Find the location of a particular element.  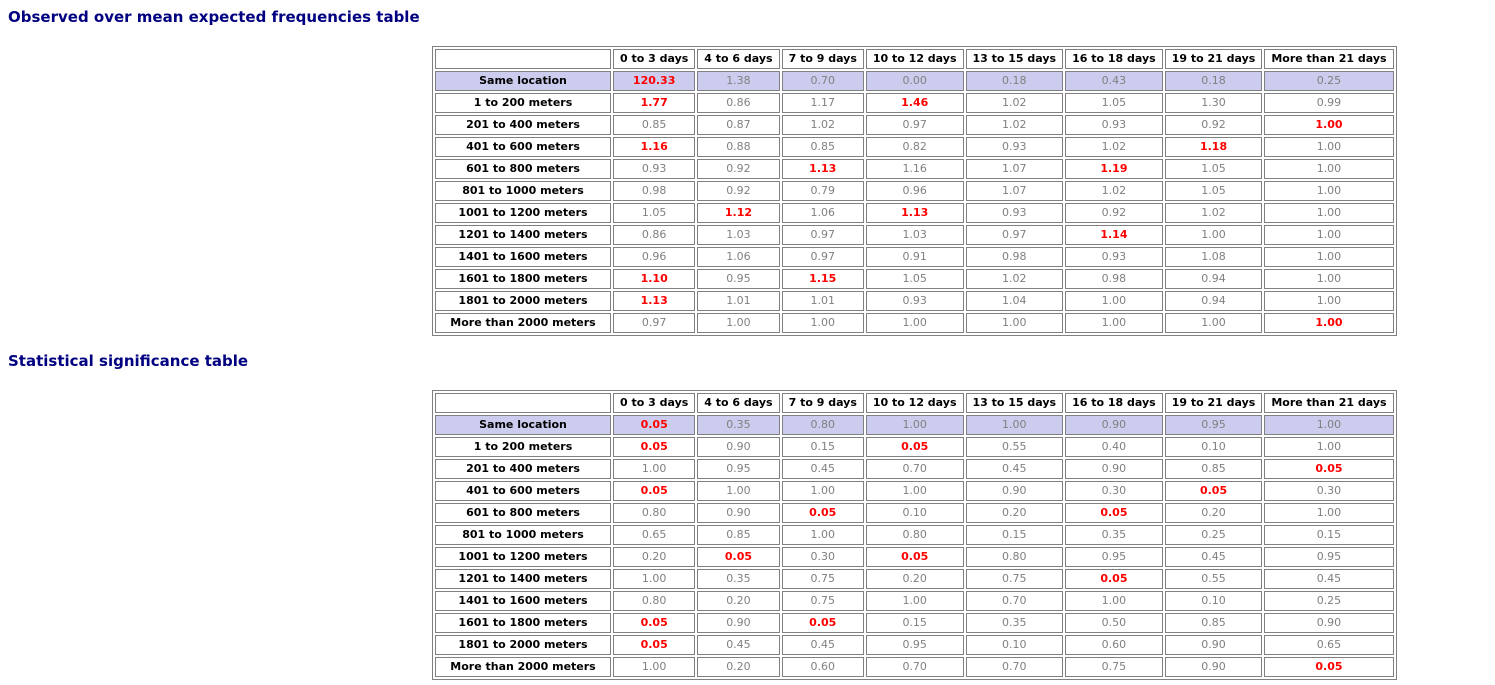

row-header: More than 2000 meters is located at coordinates (523, 323).